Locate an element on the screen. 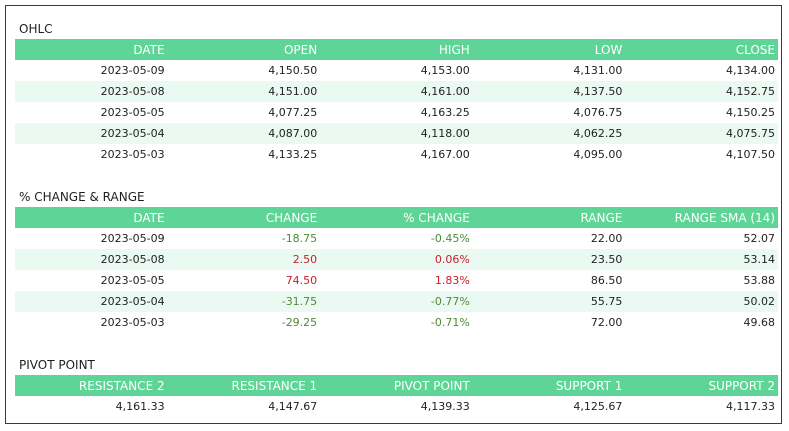 Image resolution: width=789 pixels, height=431 pixels. low-cell: 4,131.00 is located at coordinates (598, 70).